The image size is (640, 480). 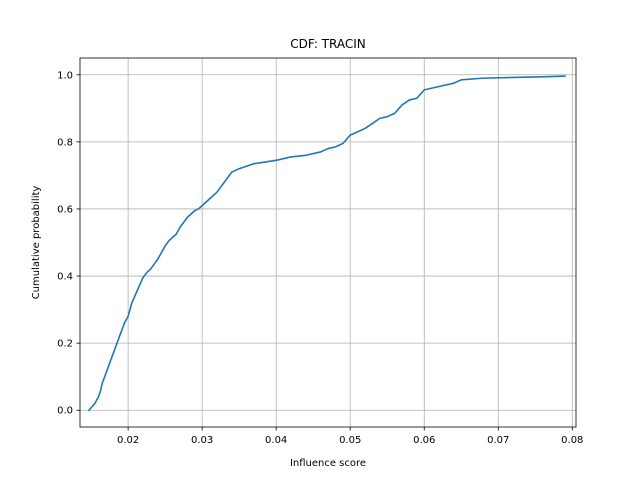 I want to click on y-tick-label: 0.6, so click(x=65, y=209).